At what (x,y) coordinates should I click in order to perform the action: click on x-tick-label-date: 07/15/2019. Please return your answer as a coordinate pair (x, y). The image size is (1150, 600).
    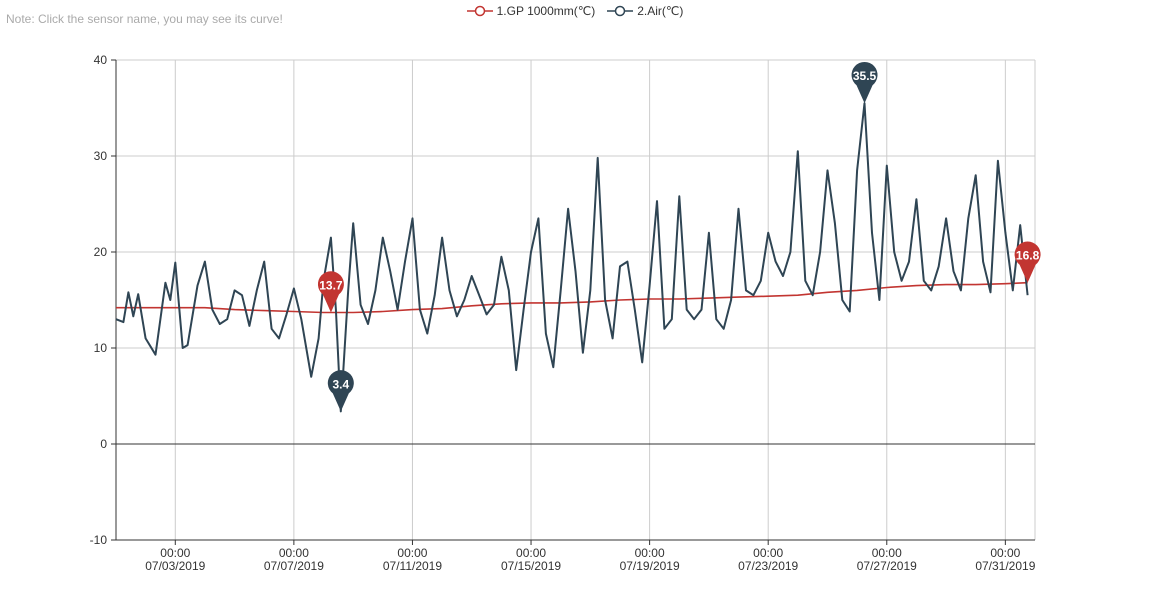
    Looking at the image, I should click on (531, 566).